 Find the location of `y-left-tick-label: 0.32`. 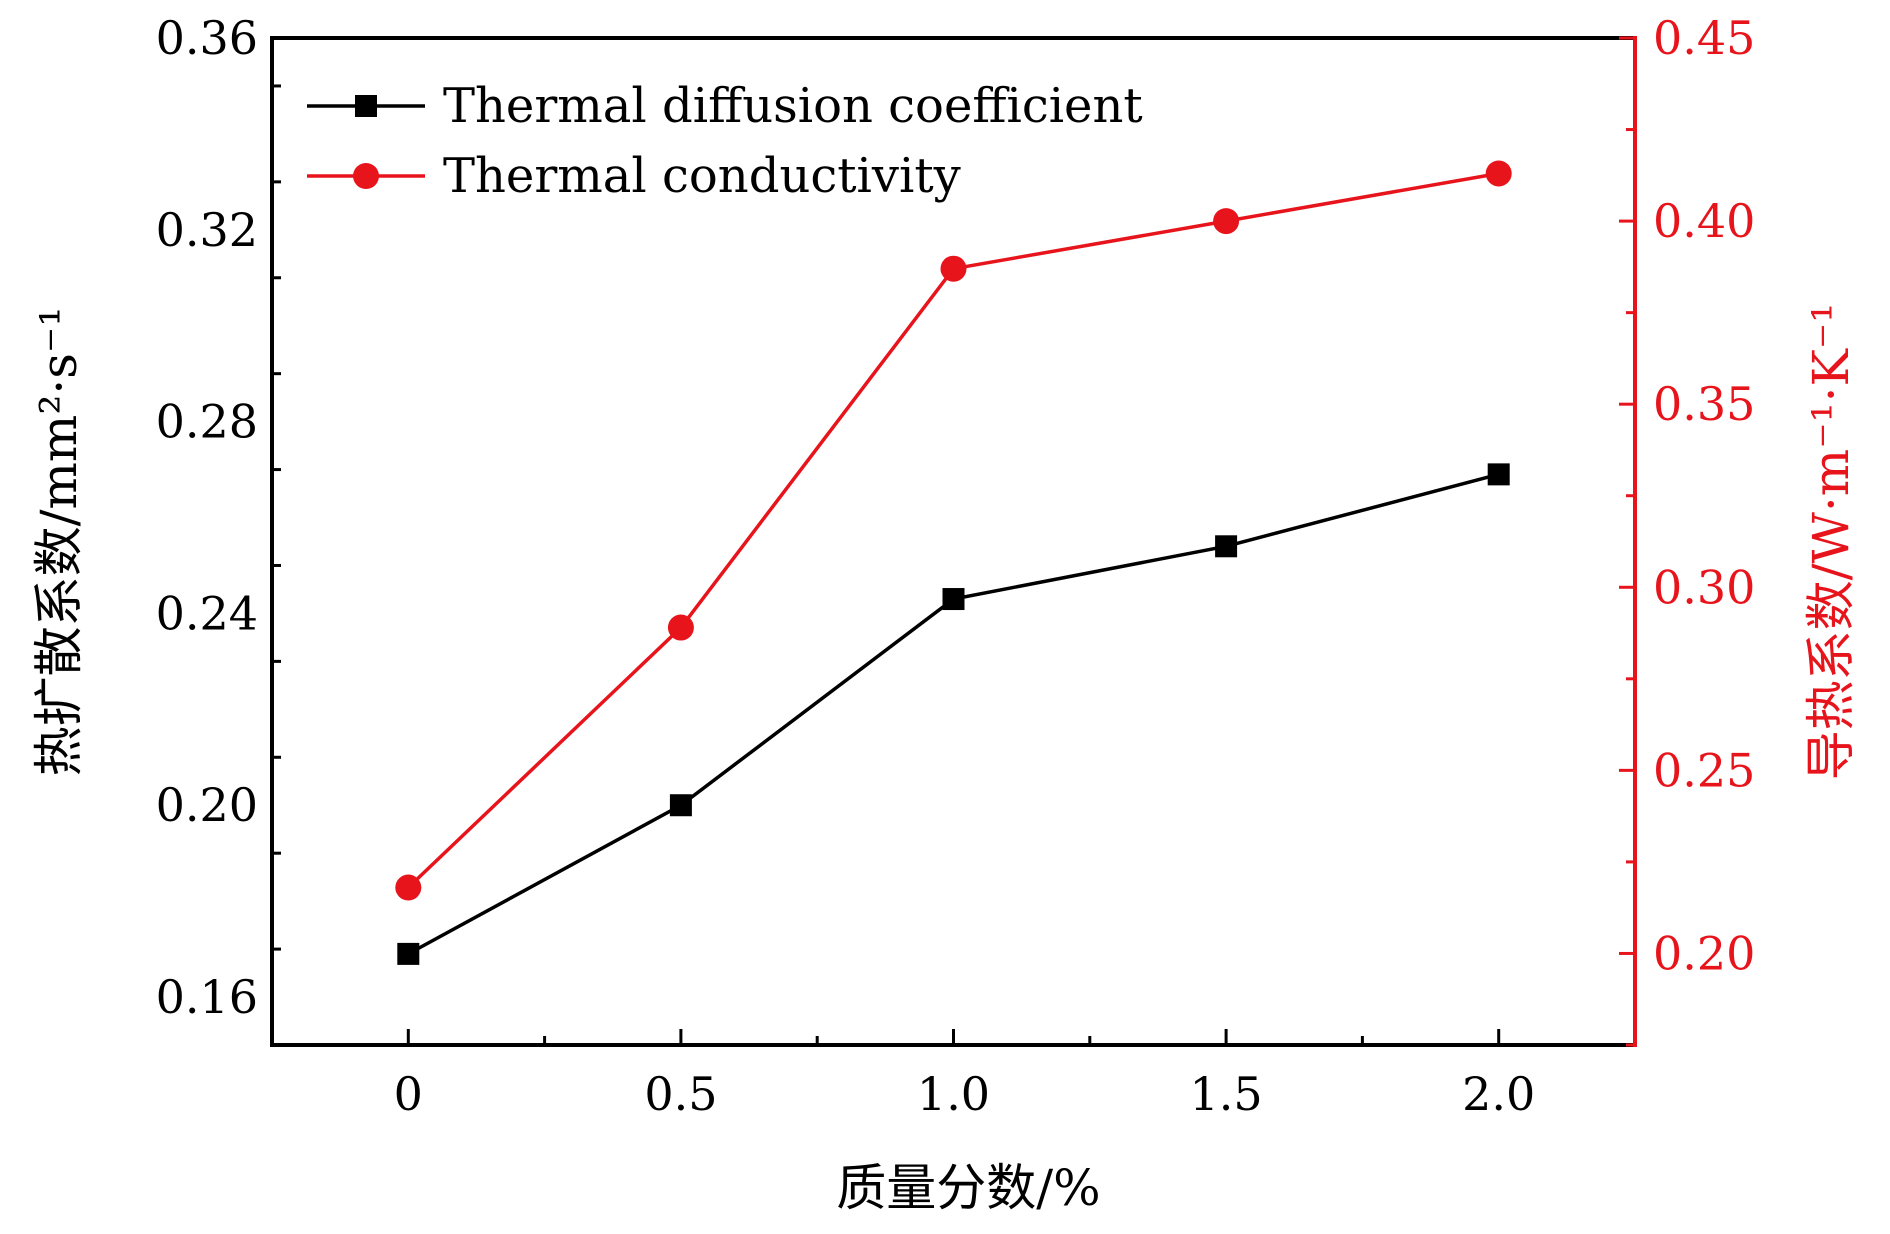

y-left-tick-label: 0.32 is located at coordinates (207, 230).